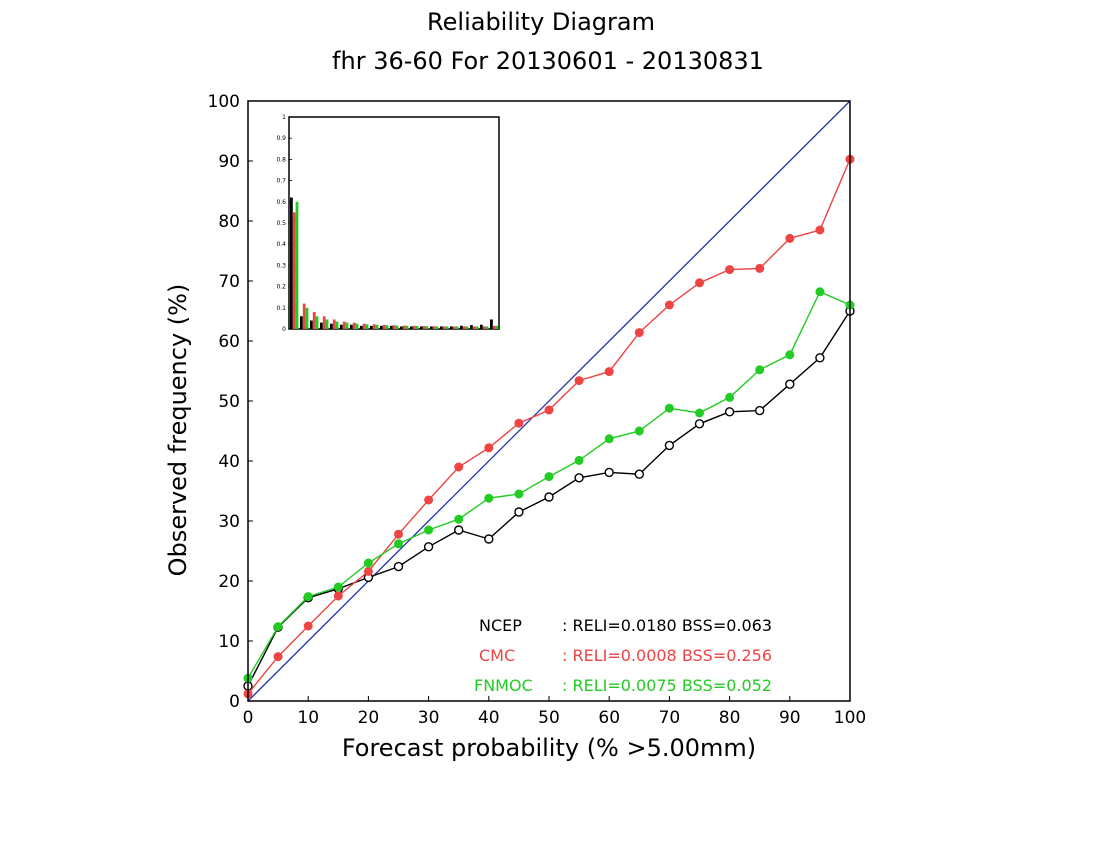 This screenshot has height=850, width=1100. I want to click on inset-tick-label: 0, so click(284, 329).